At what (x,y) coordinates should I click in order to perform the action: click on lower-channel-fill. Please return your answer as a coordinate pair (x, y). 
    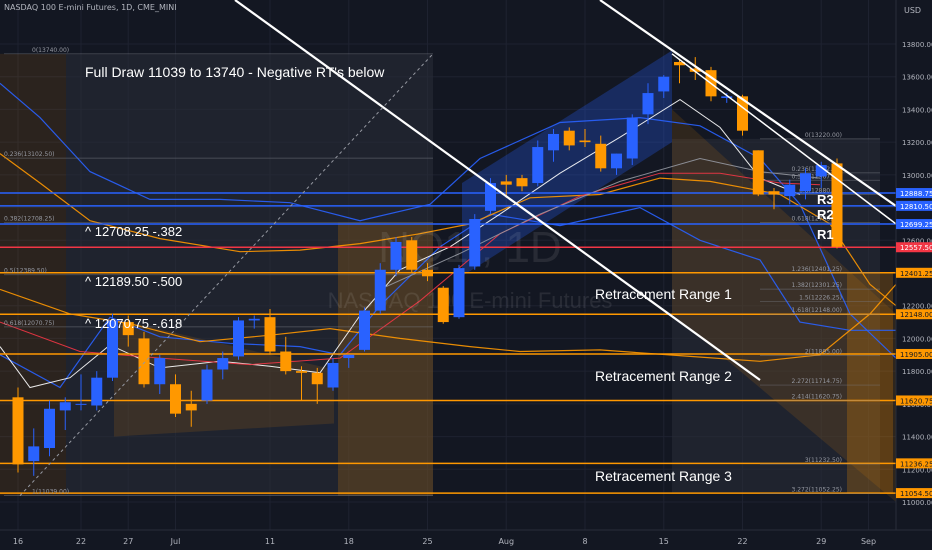
    Looking at the image, I should click on (224, 377).